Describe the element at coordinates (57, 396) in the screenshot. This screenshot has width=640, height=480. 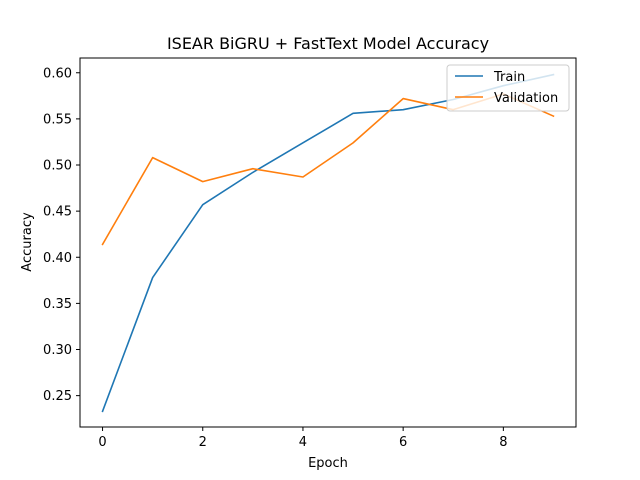
I see `y-tick-label: 0.25` at that location.